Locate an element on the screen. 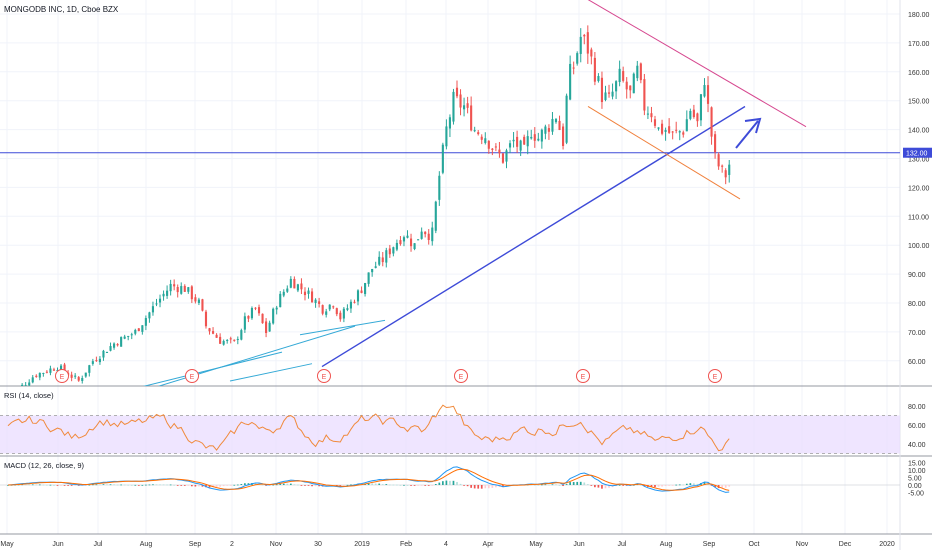 The image size is (932, 550). time-axis-label: Sep is located at coordinates (195, 544).